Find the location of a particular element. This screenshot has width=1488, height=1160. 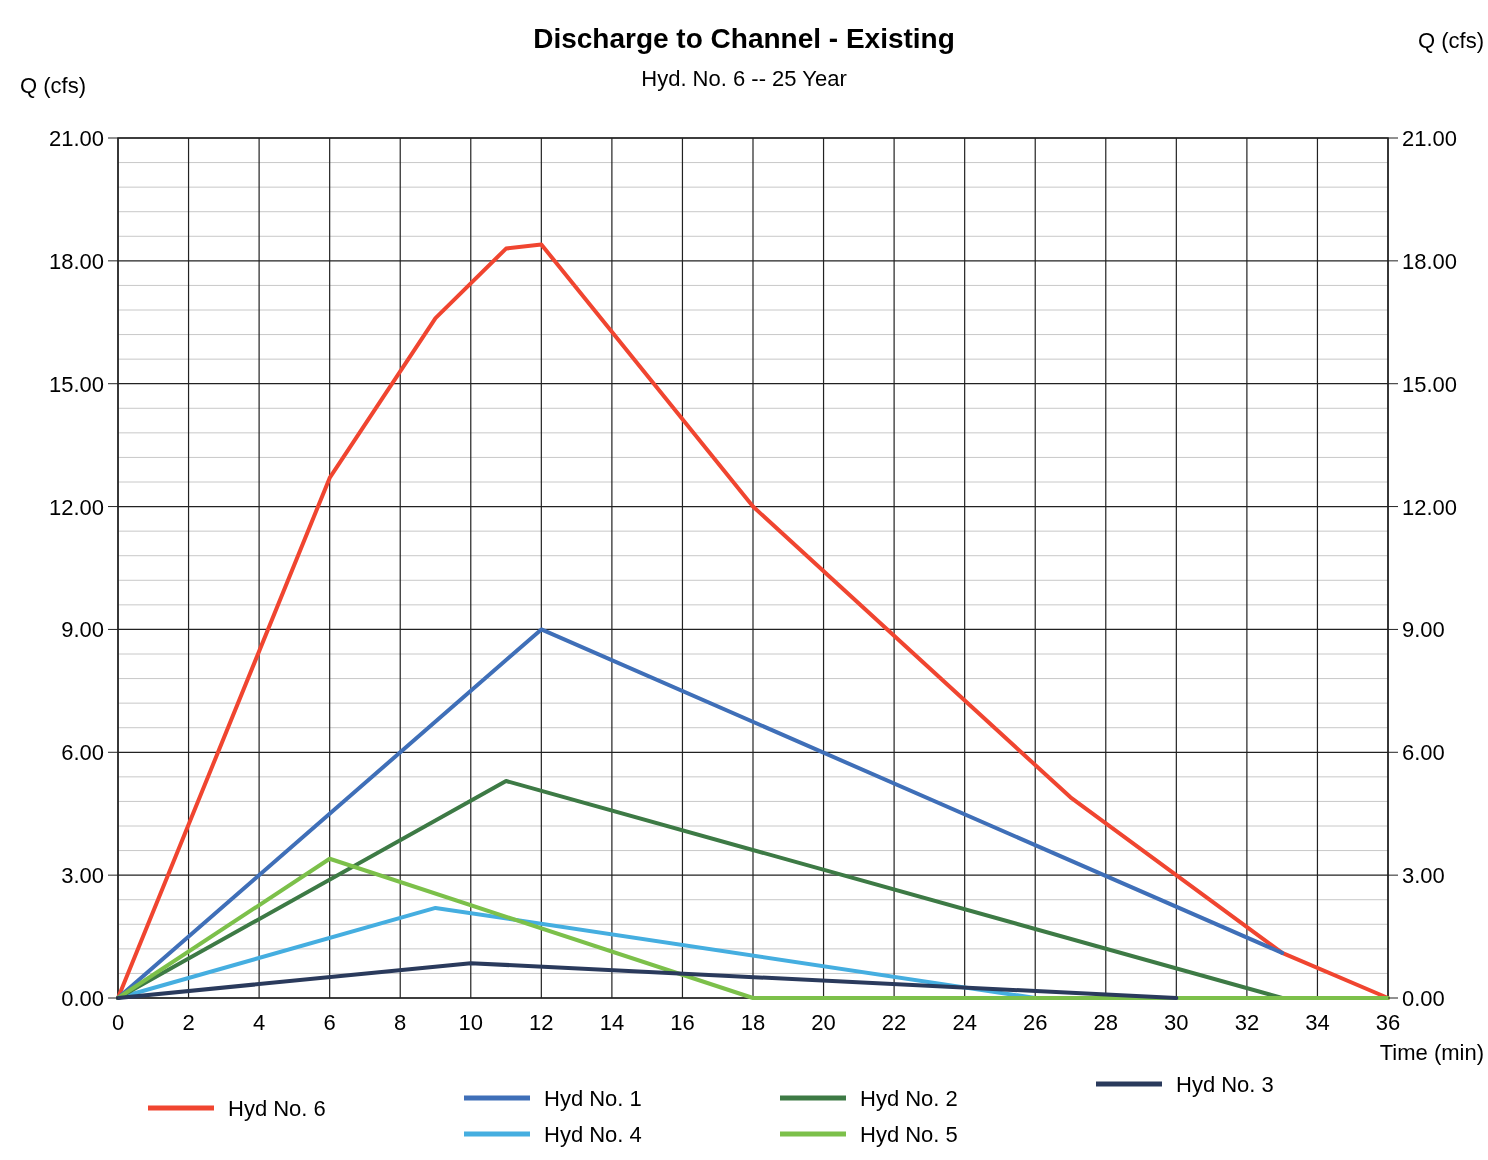

x-tick-label: 10 is located at coordinates (471, 1022).